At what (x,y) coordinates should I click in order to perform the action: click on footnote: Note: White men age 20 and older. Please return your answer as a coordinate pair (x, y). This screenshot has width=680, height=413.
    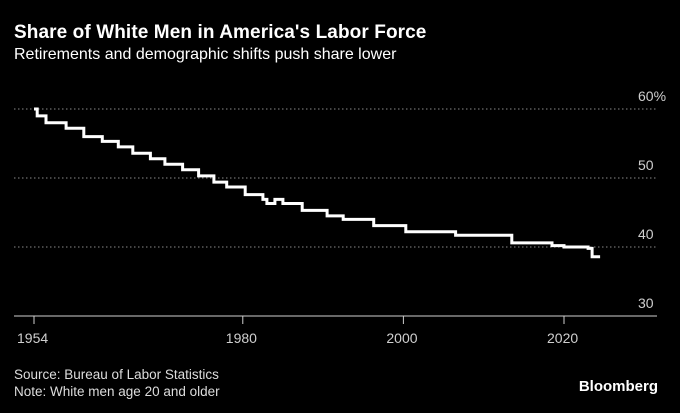
    Looking at the image, I should click on (117, 391).